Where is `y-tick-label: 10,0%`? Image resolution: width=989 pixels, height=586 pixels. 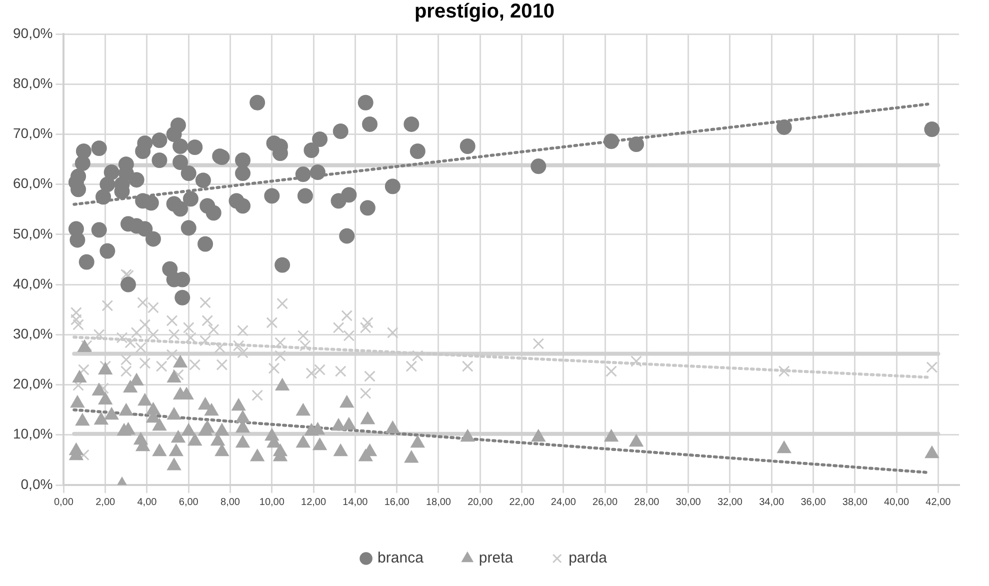 y-tick-label: 10,0% is located at coordinates (32, 434).